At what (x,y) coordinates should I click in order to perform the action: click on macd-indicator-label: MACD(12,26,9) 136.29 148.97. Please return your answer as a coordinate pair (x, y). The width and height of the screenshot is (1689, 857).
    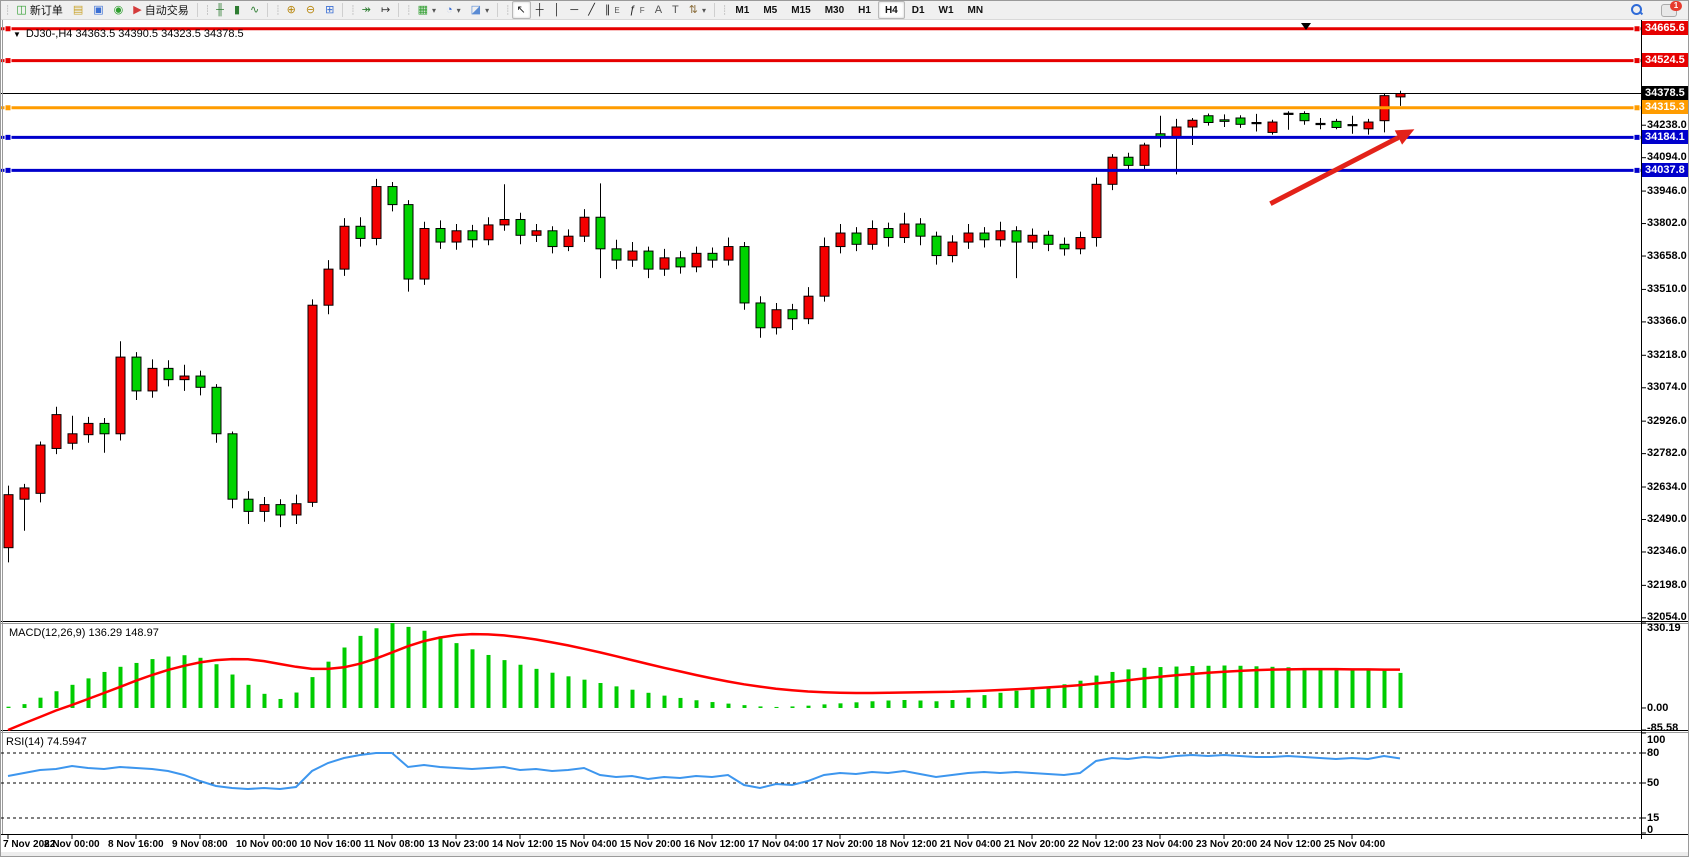
    Looking at the image, I should click on (84, 633).